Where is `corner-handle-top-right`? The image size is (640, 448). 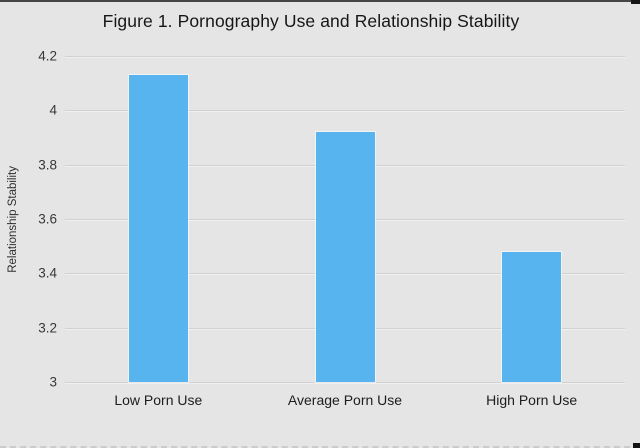
corner-handle-top-right is located at coordinates (635, 2).